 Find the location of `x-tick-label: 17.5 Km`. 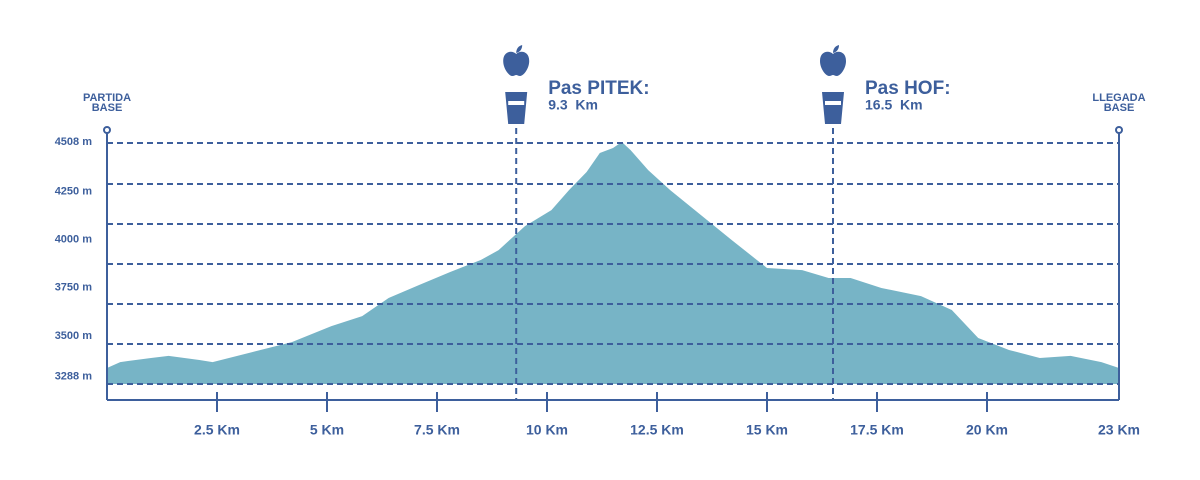

x-tick-label: 17.5 Km is located at coordinates (877, 430).